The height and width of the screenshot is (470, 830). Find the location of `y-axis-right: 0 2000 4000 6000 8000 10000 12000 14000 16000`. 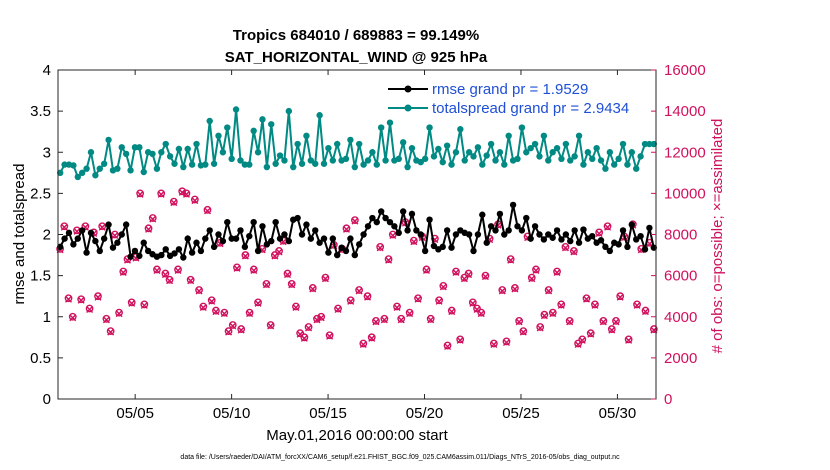

y-axis-right: 0 2000 4000 6000 8000 10000 12000 14000 16000 is located at coordinates (678, 235).